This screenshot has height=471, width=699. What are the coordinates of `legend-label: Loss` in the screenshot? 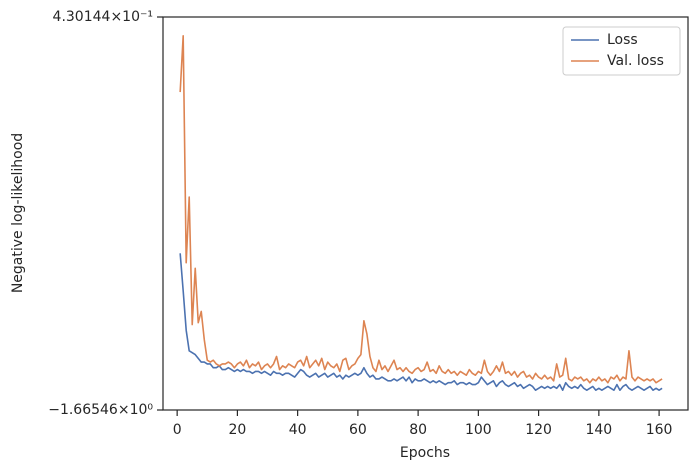 It's located at (622, 40).